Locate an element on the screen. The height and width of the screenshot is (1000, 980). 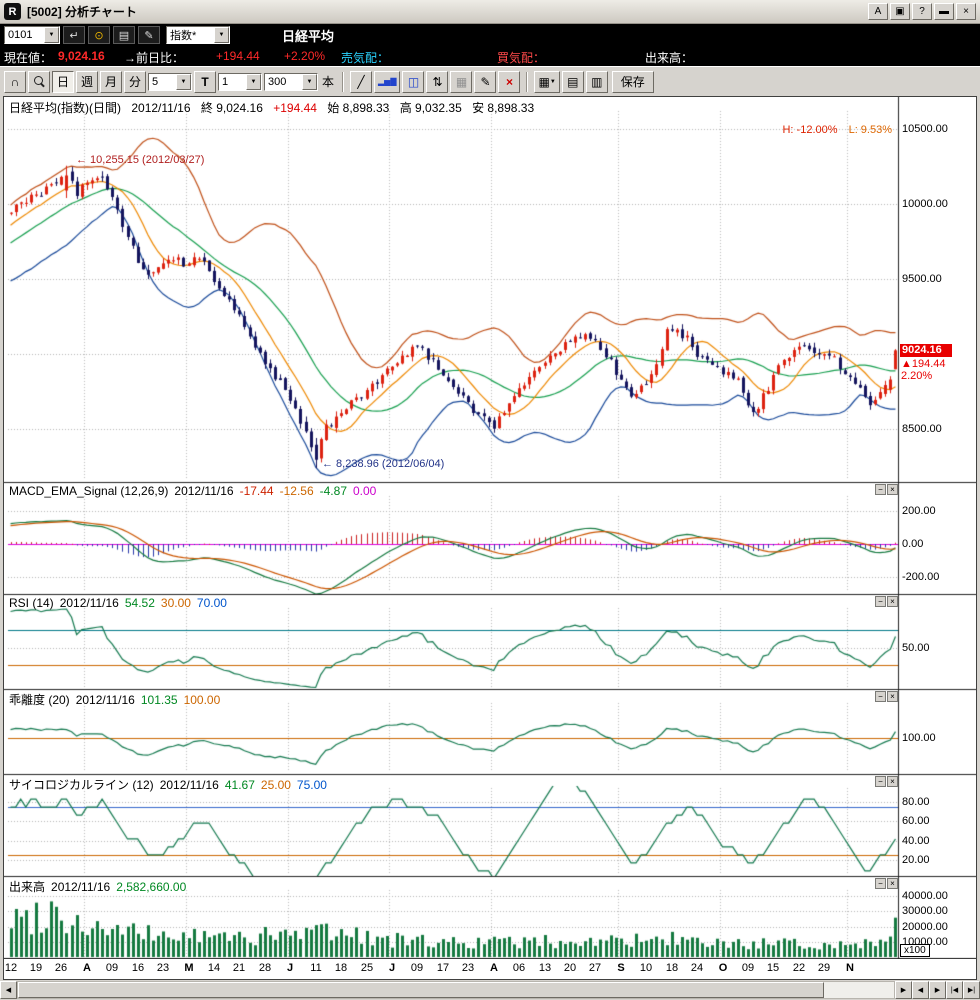
copy-icon: ▤ is located at coordinates (573, 81).